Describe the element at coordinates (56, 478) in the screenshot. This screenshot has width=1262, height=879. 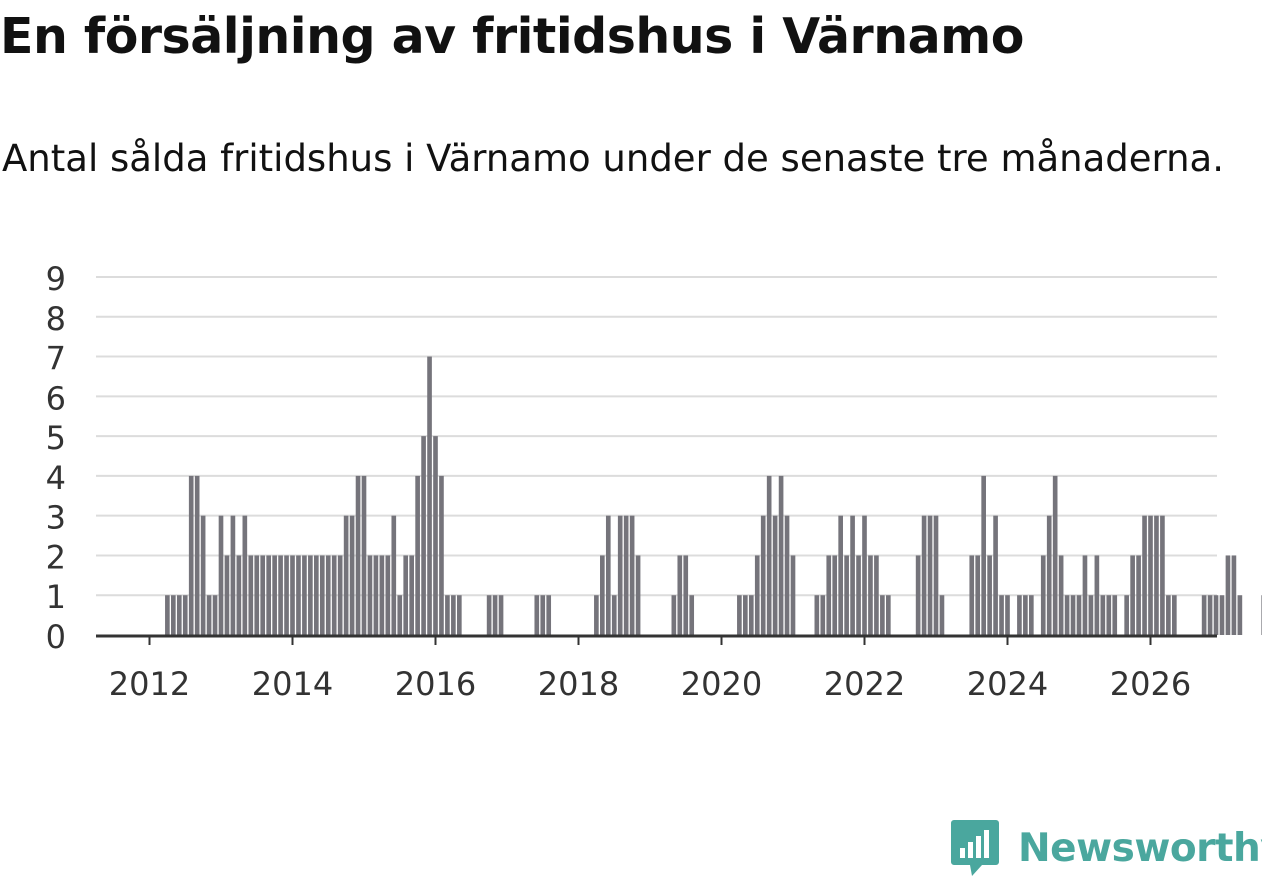
I see `y-tick-label: 4` at that location.